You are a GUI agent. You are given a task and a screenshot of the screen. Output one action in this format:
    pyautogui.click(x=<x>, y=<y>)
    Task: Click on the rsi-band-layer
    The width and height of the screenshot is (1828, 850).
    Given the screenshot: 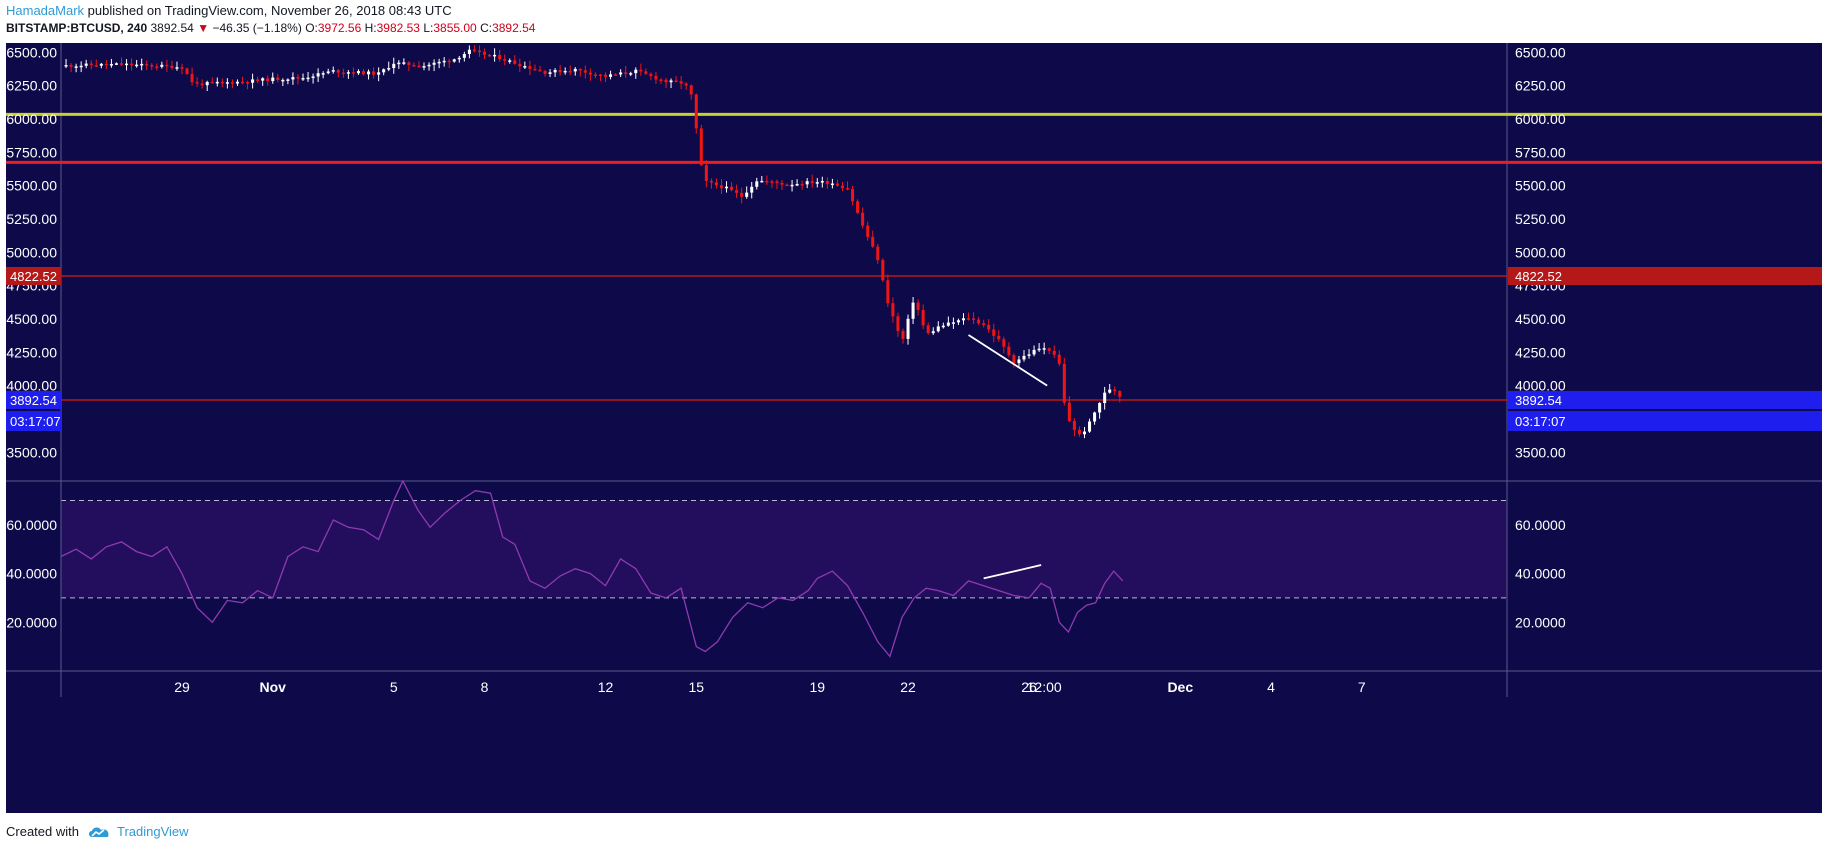 What is the action you would take?
    pyautogui.click(x=784, y=549)
    